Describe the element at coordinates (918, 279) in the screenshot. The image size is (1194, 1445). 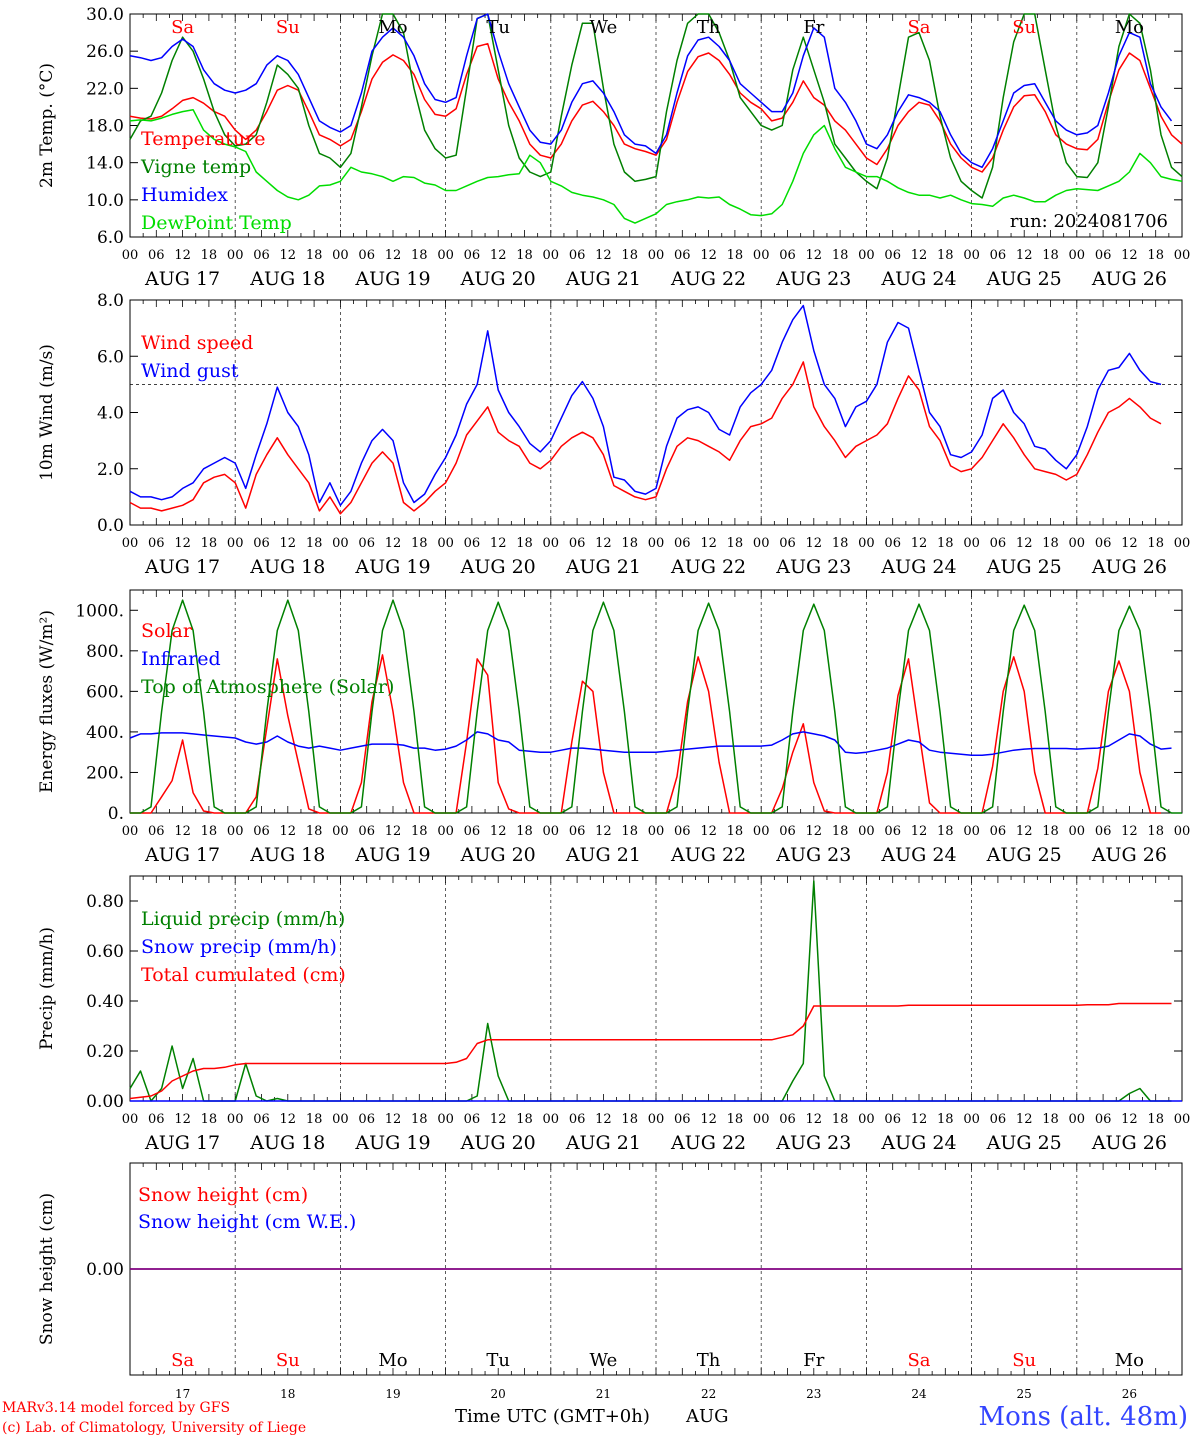
I see `day-label: AUG 24` at that location.